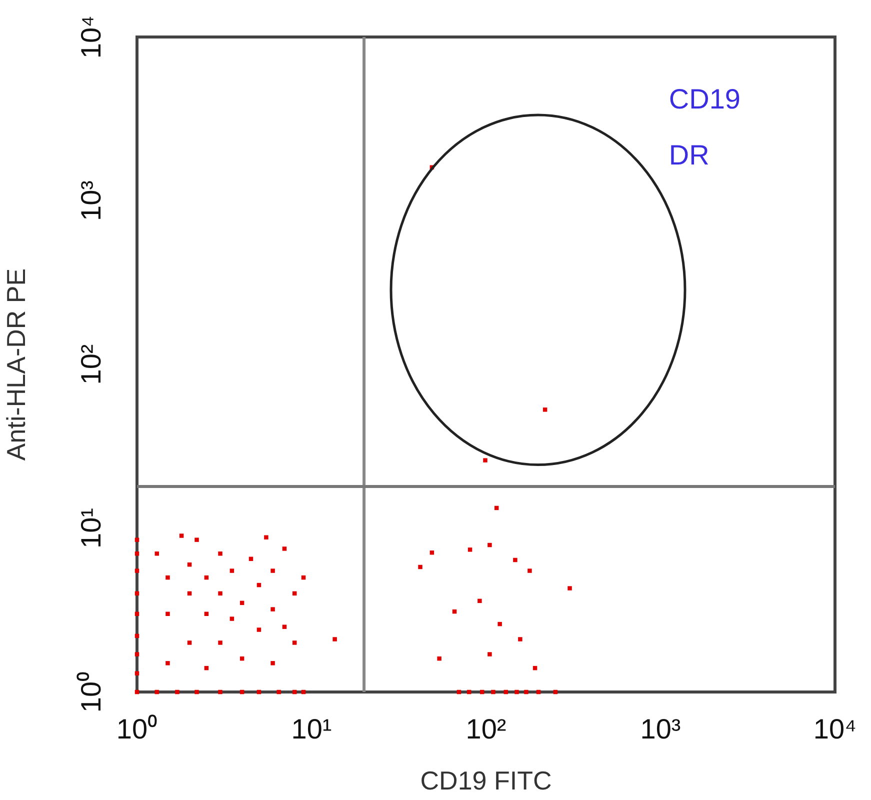  What do you see at coordinates (704, 99) in the screenshot?
I see `annotation: CD19` at bounding box center [704, 99].